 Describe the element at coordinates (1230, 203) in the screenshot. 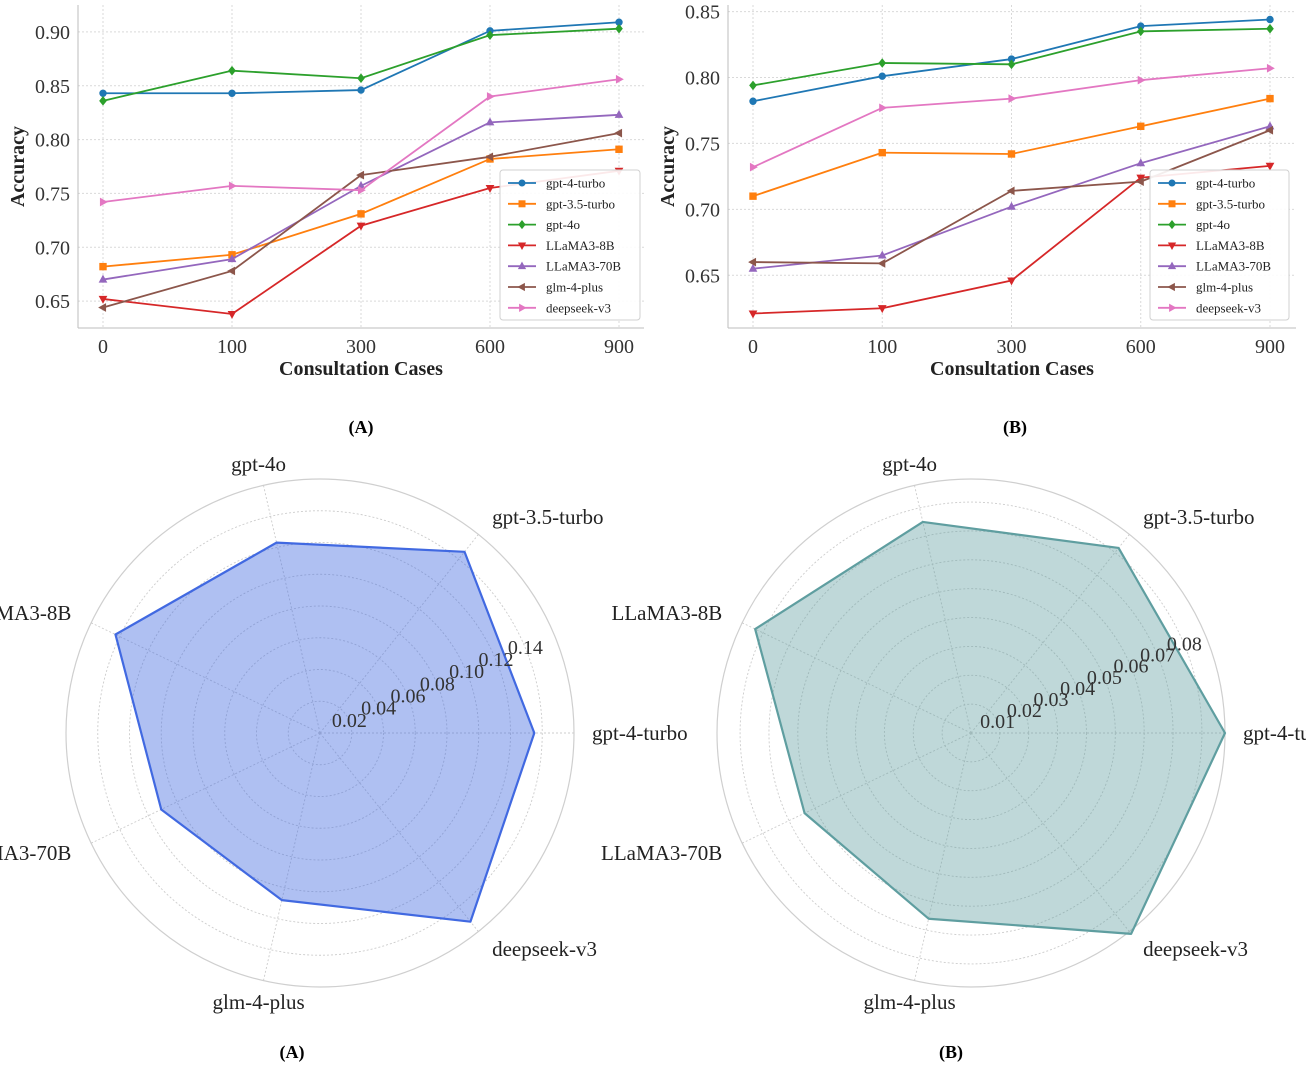

I see `legend-entry: gpt-3.5-turbo` at that location.